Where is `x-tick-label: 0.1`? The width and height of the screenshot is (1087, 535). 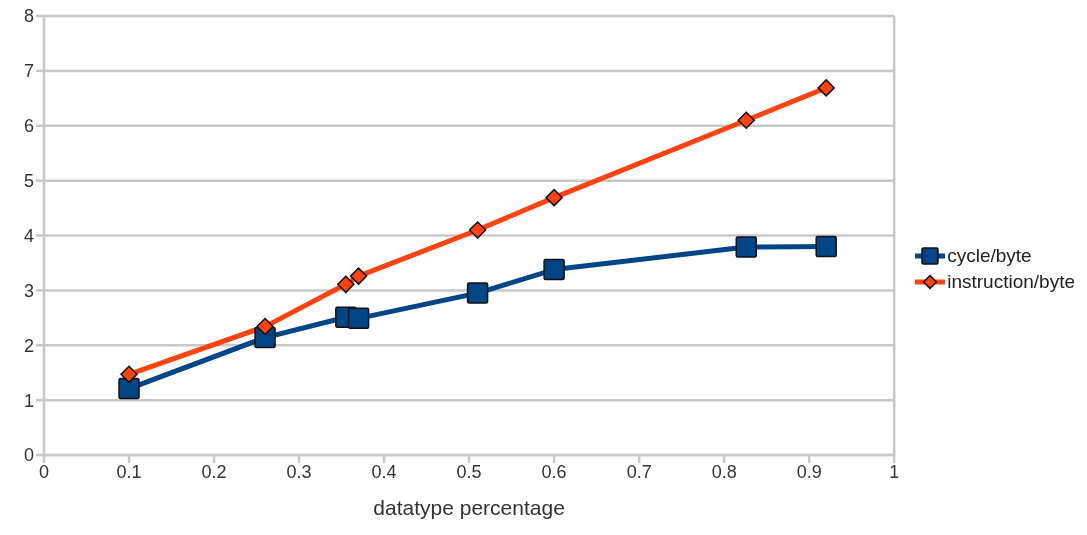 x-tick-label: 0.1 is located at coordinates (129, 471).